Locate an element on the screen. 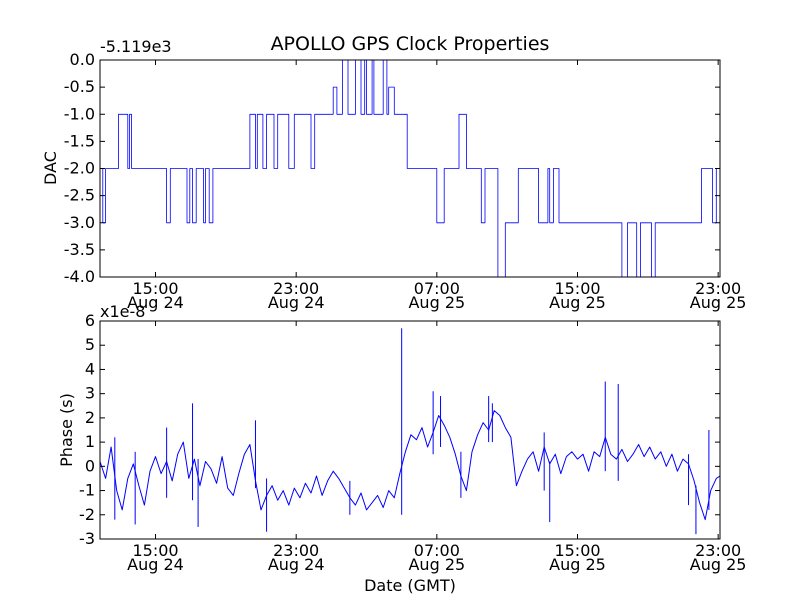 The height and width of the screenshot is (600, 800). dac-ytick-label: -2.5 is located at coordinates (79, 195).